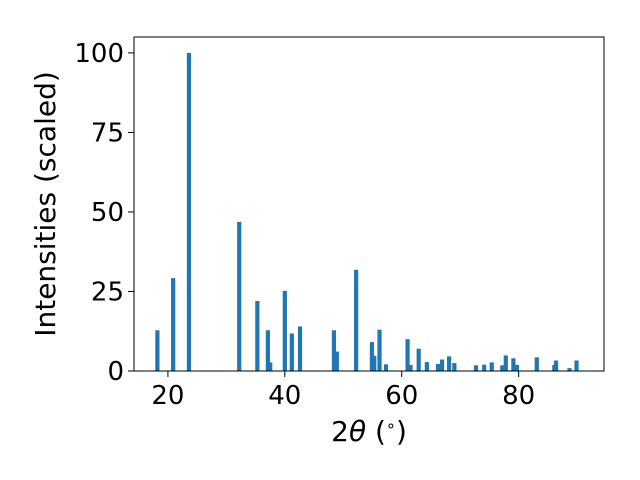  I want to click on y-axis-label: Intensities (scaled), so click(45, 204).